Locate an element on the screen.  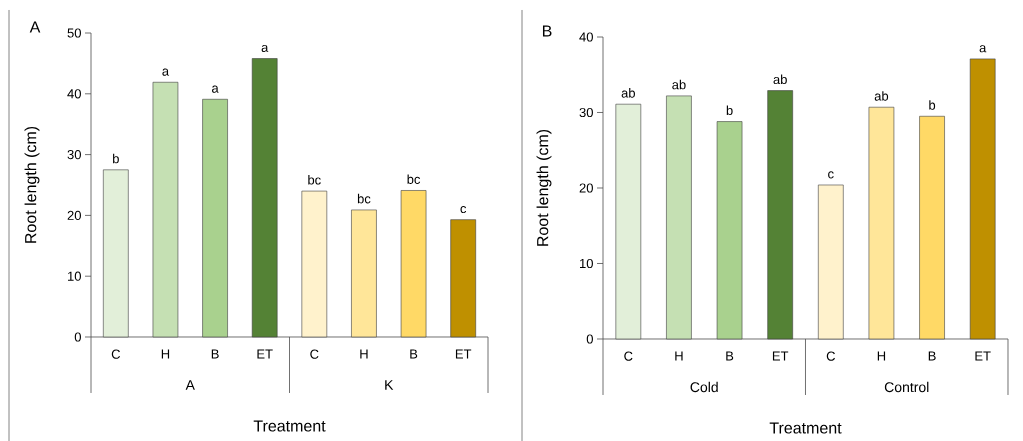
chart-title: A is located at coordinates (35, 27).